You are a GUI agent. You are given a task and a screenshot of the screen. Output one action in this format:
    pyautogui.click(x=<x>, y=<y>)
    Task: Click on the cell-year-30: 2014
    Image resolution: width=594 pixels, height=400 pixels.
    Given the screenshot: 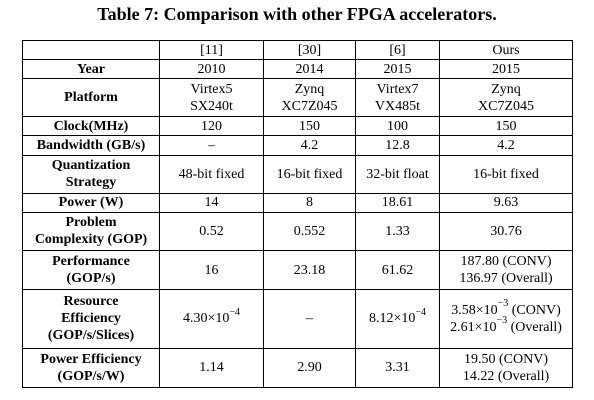 What is the action you would take?
    pyautogui.click(x=309, y=69)
    